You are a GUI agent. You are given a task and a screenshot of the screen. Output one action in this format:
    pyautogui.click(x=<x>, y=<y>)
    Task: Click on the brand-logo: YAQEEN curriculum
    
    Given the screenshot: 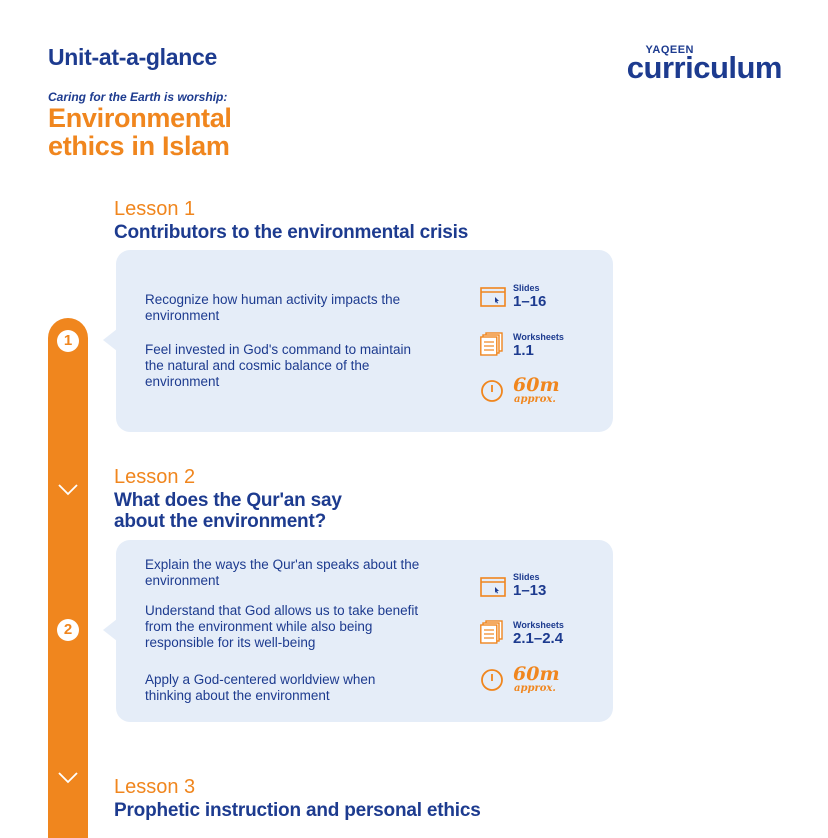 What is the action you would take?
    pyautogui.click(x=704, y=64)
    